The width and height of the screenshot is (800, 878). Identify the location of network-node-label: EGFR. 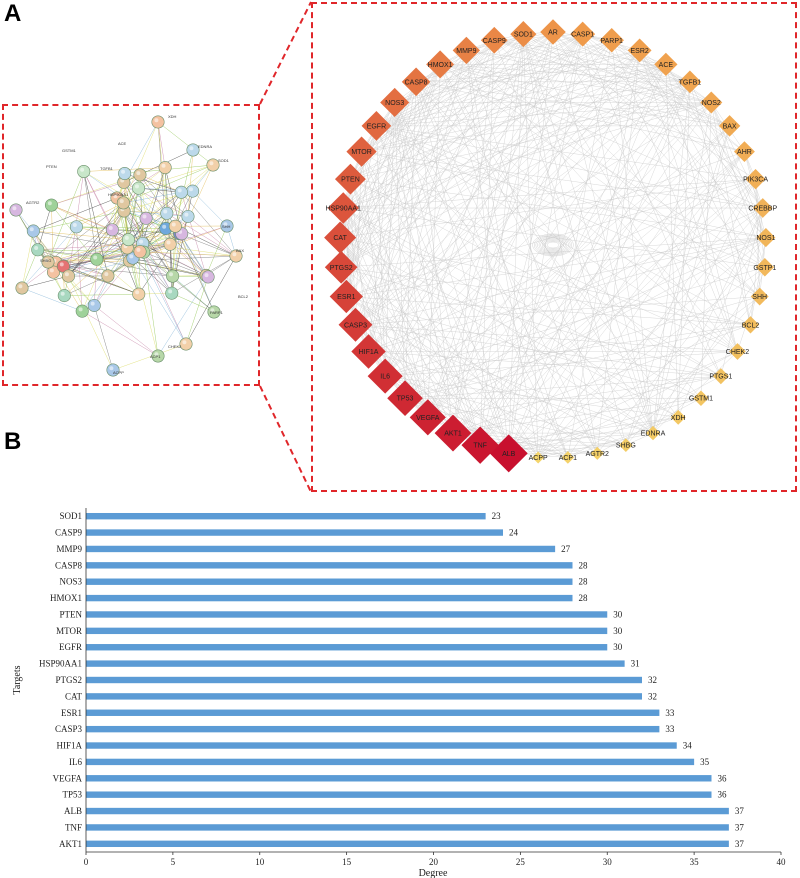
(376, 126).